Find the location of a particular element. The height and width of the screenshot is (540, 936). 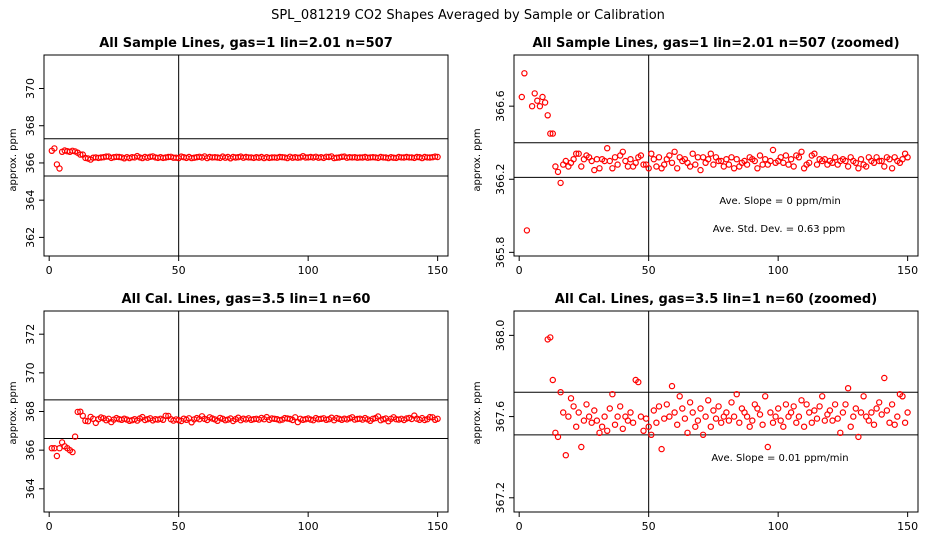

y-tick-label: 368.0 is located at coordinates (500, 336).